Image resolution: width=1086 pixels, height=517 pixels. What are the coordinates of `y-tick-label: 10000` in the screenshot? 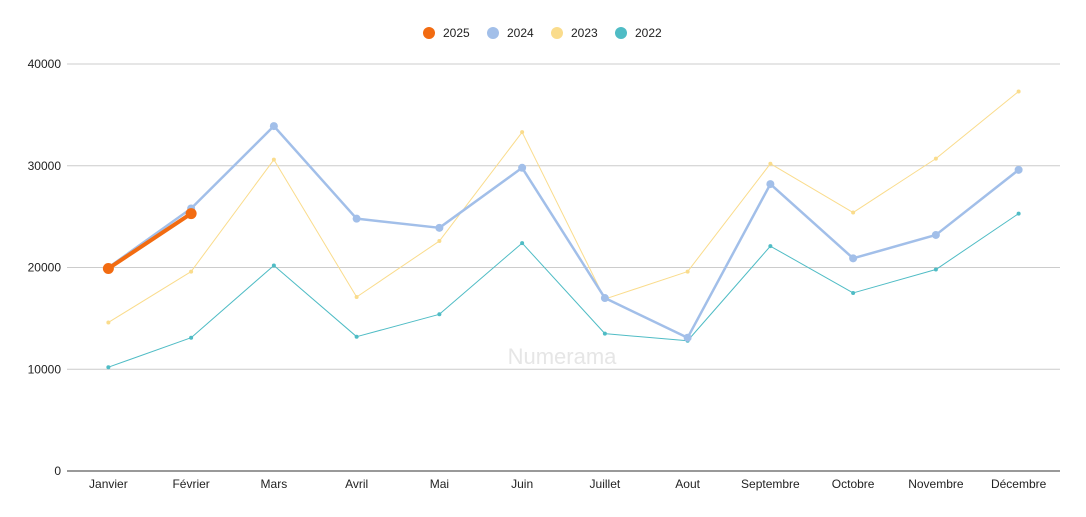 It's located at (45, 369).